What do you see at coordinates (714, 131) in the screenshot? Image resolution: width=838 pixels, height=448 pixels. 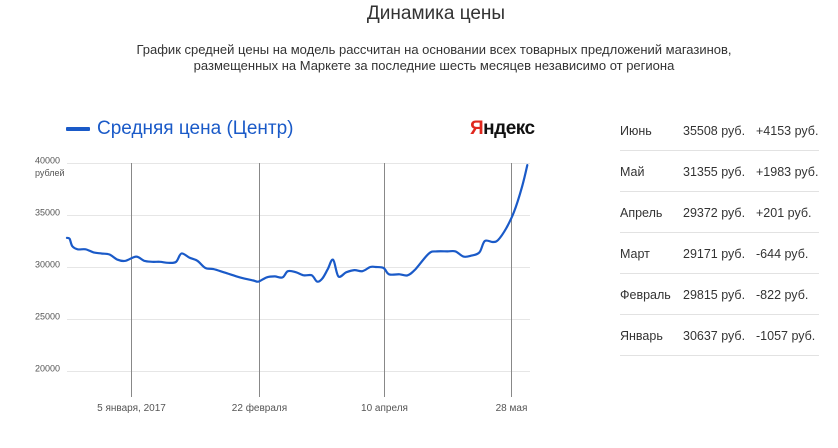 I see `month-price: 35508 руб.` at bounding box center [714, 131].